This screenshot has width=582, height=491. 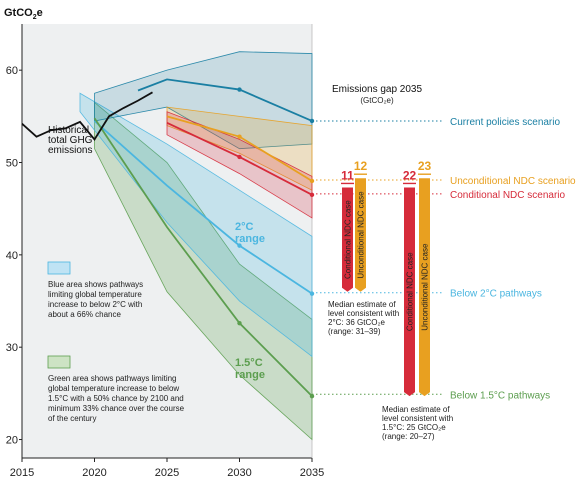 I want to click on gap-value: 12, so click(x=361, y=166).